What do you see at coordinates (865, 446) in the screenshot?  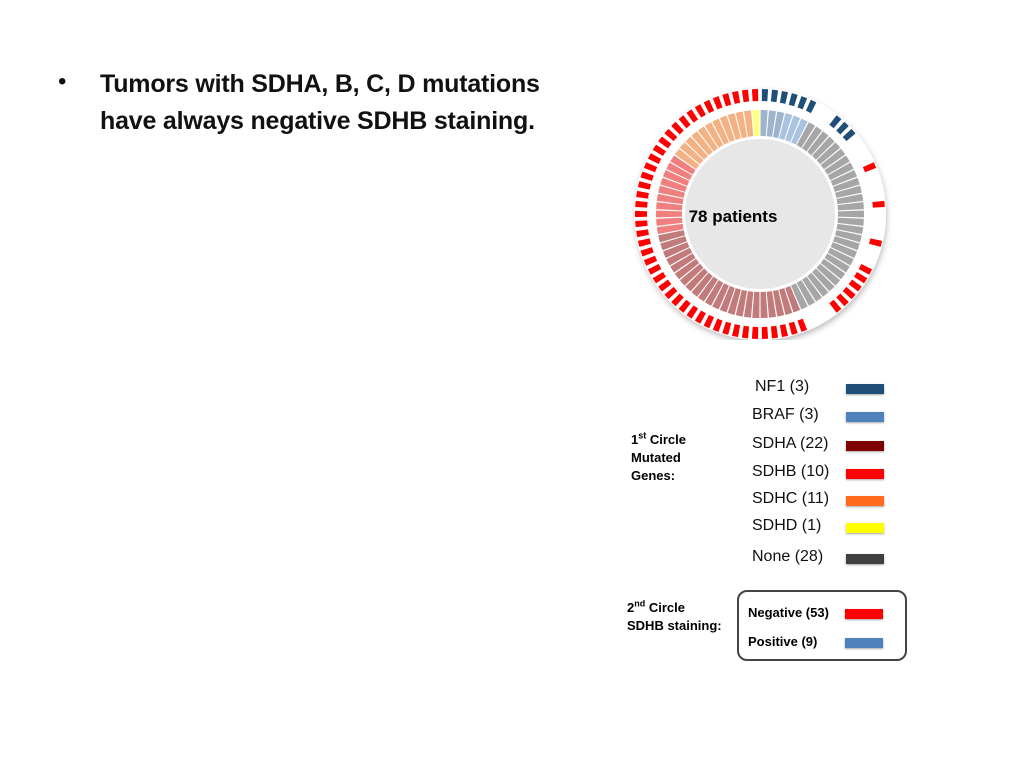 I see `legend-swatch-sdha` at bounding box center [865, 446].